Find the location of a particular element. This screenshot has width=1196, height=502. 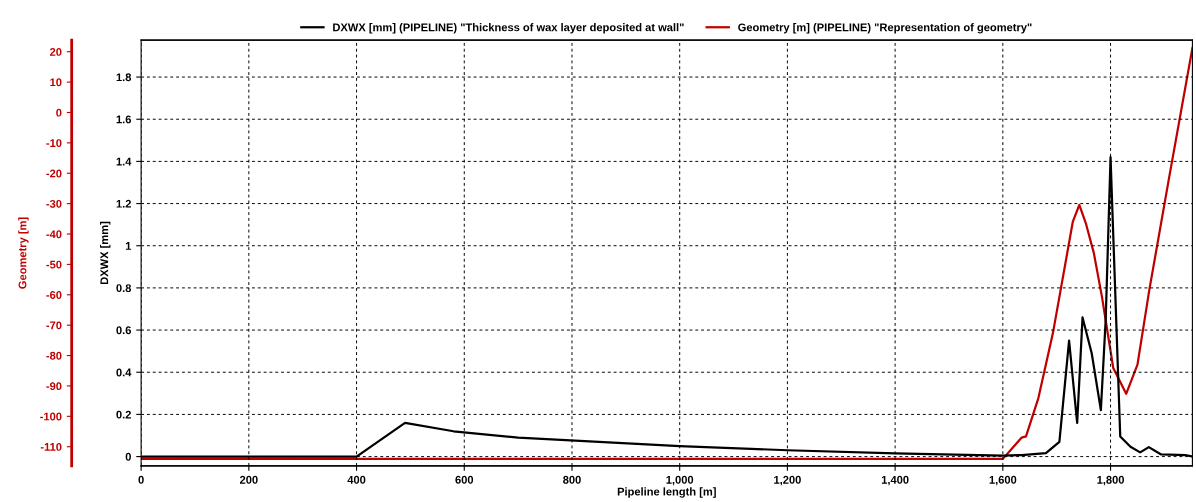

y2-tick-label: -80 is located at coordinates (54, 355).